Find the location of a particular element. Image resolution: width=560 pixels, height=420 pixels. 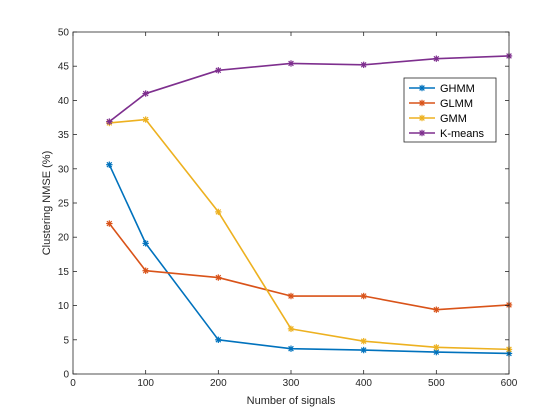

y-tick-label: 0 is located at coordinates (66, 375).